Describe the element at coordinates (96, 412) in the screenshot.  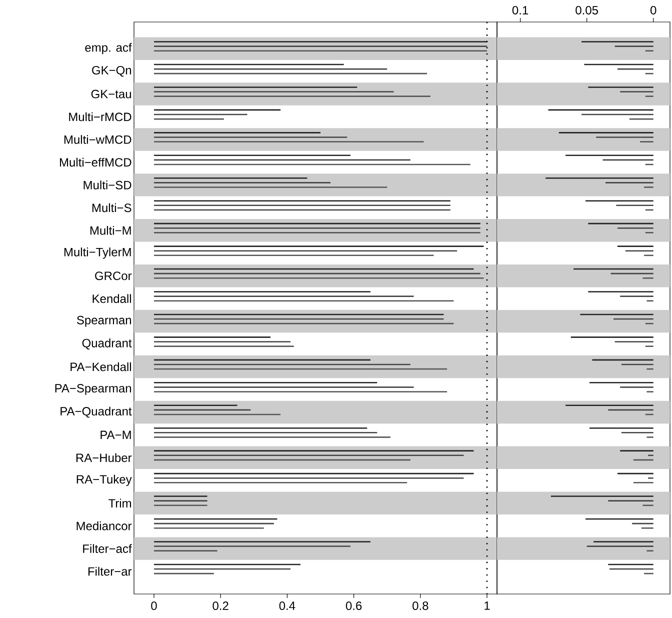
I see `y-tick-label: PA−Quadrant` at that location.